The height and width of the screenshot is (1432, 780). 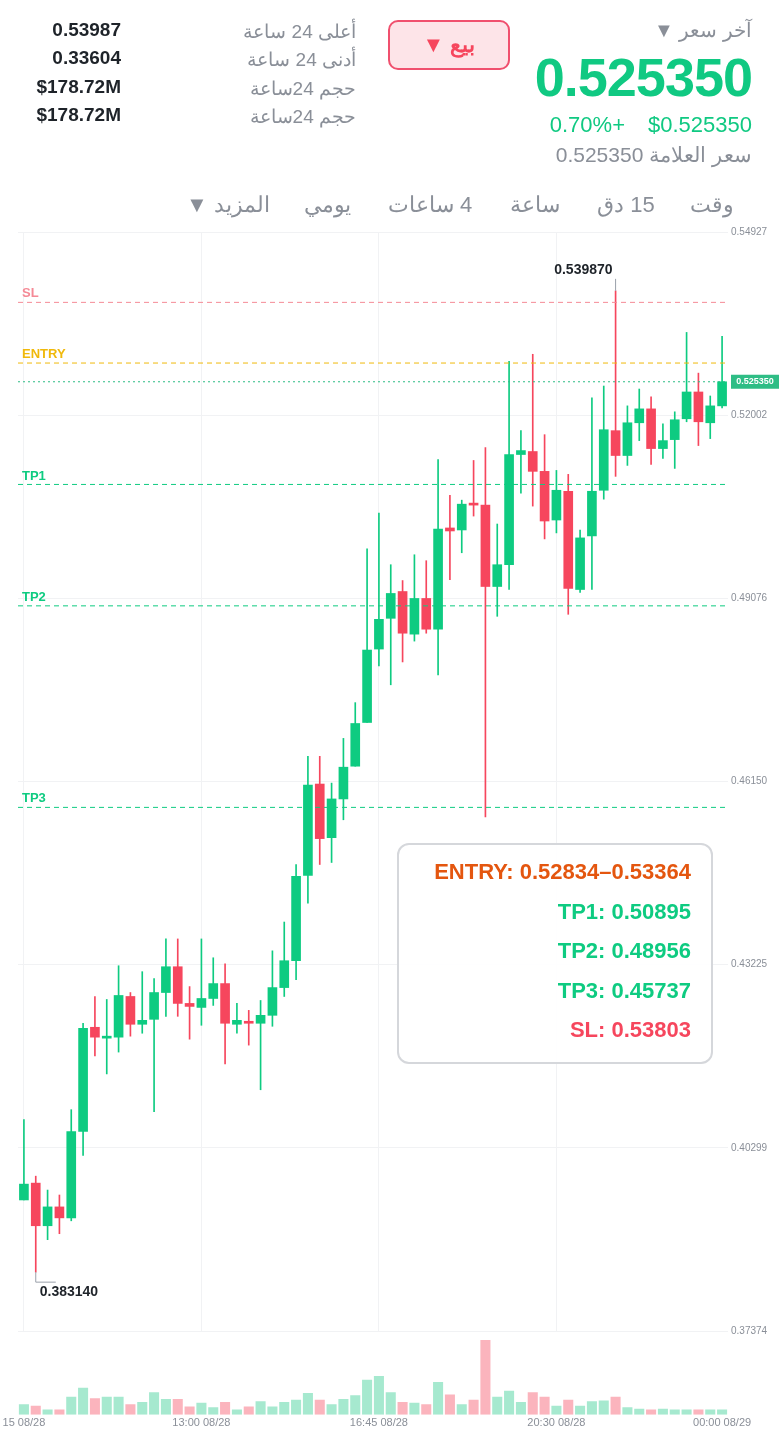 I want to click on y-tick-label: 0.37374, so click(x=749, y=1330).